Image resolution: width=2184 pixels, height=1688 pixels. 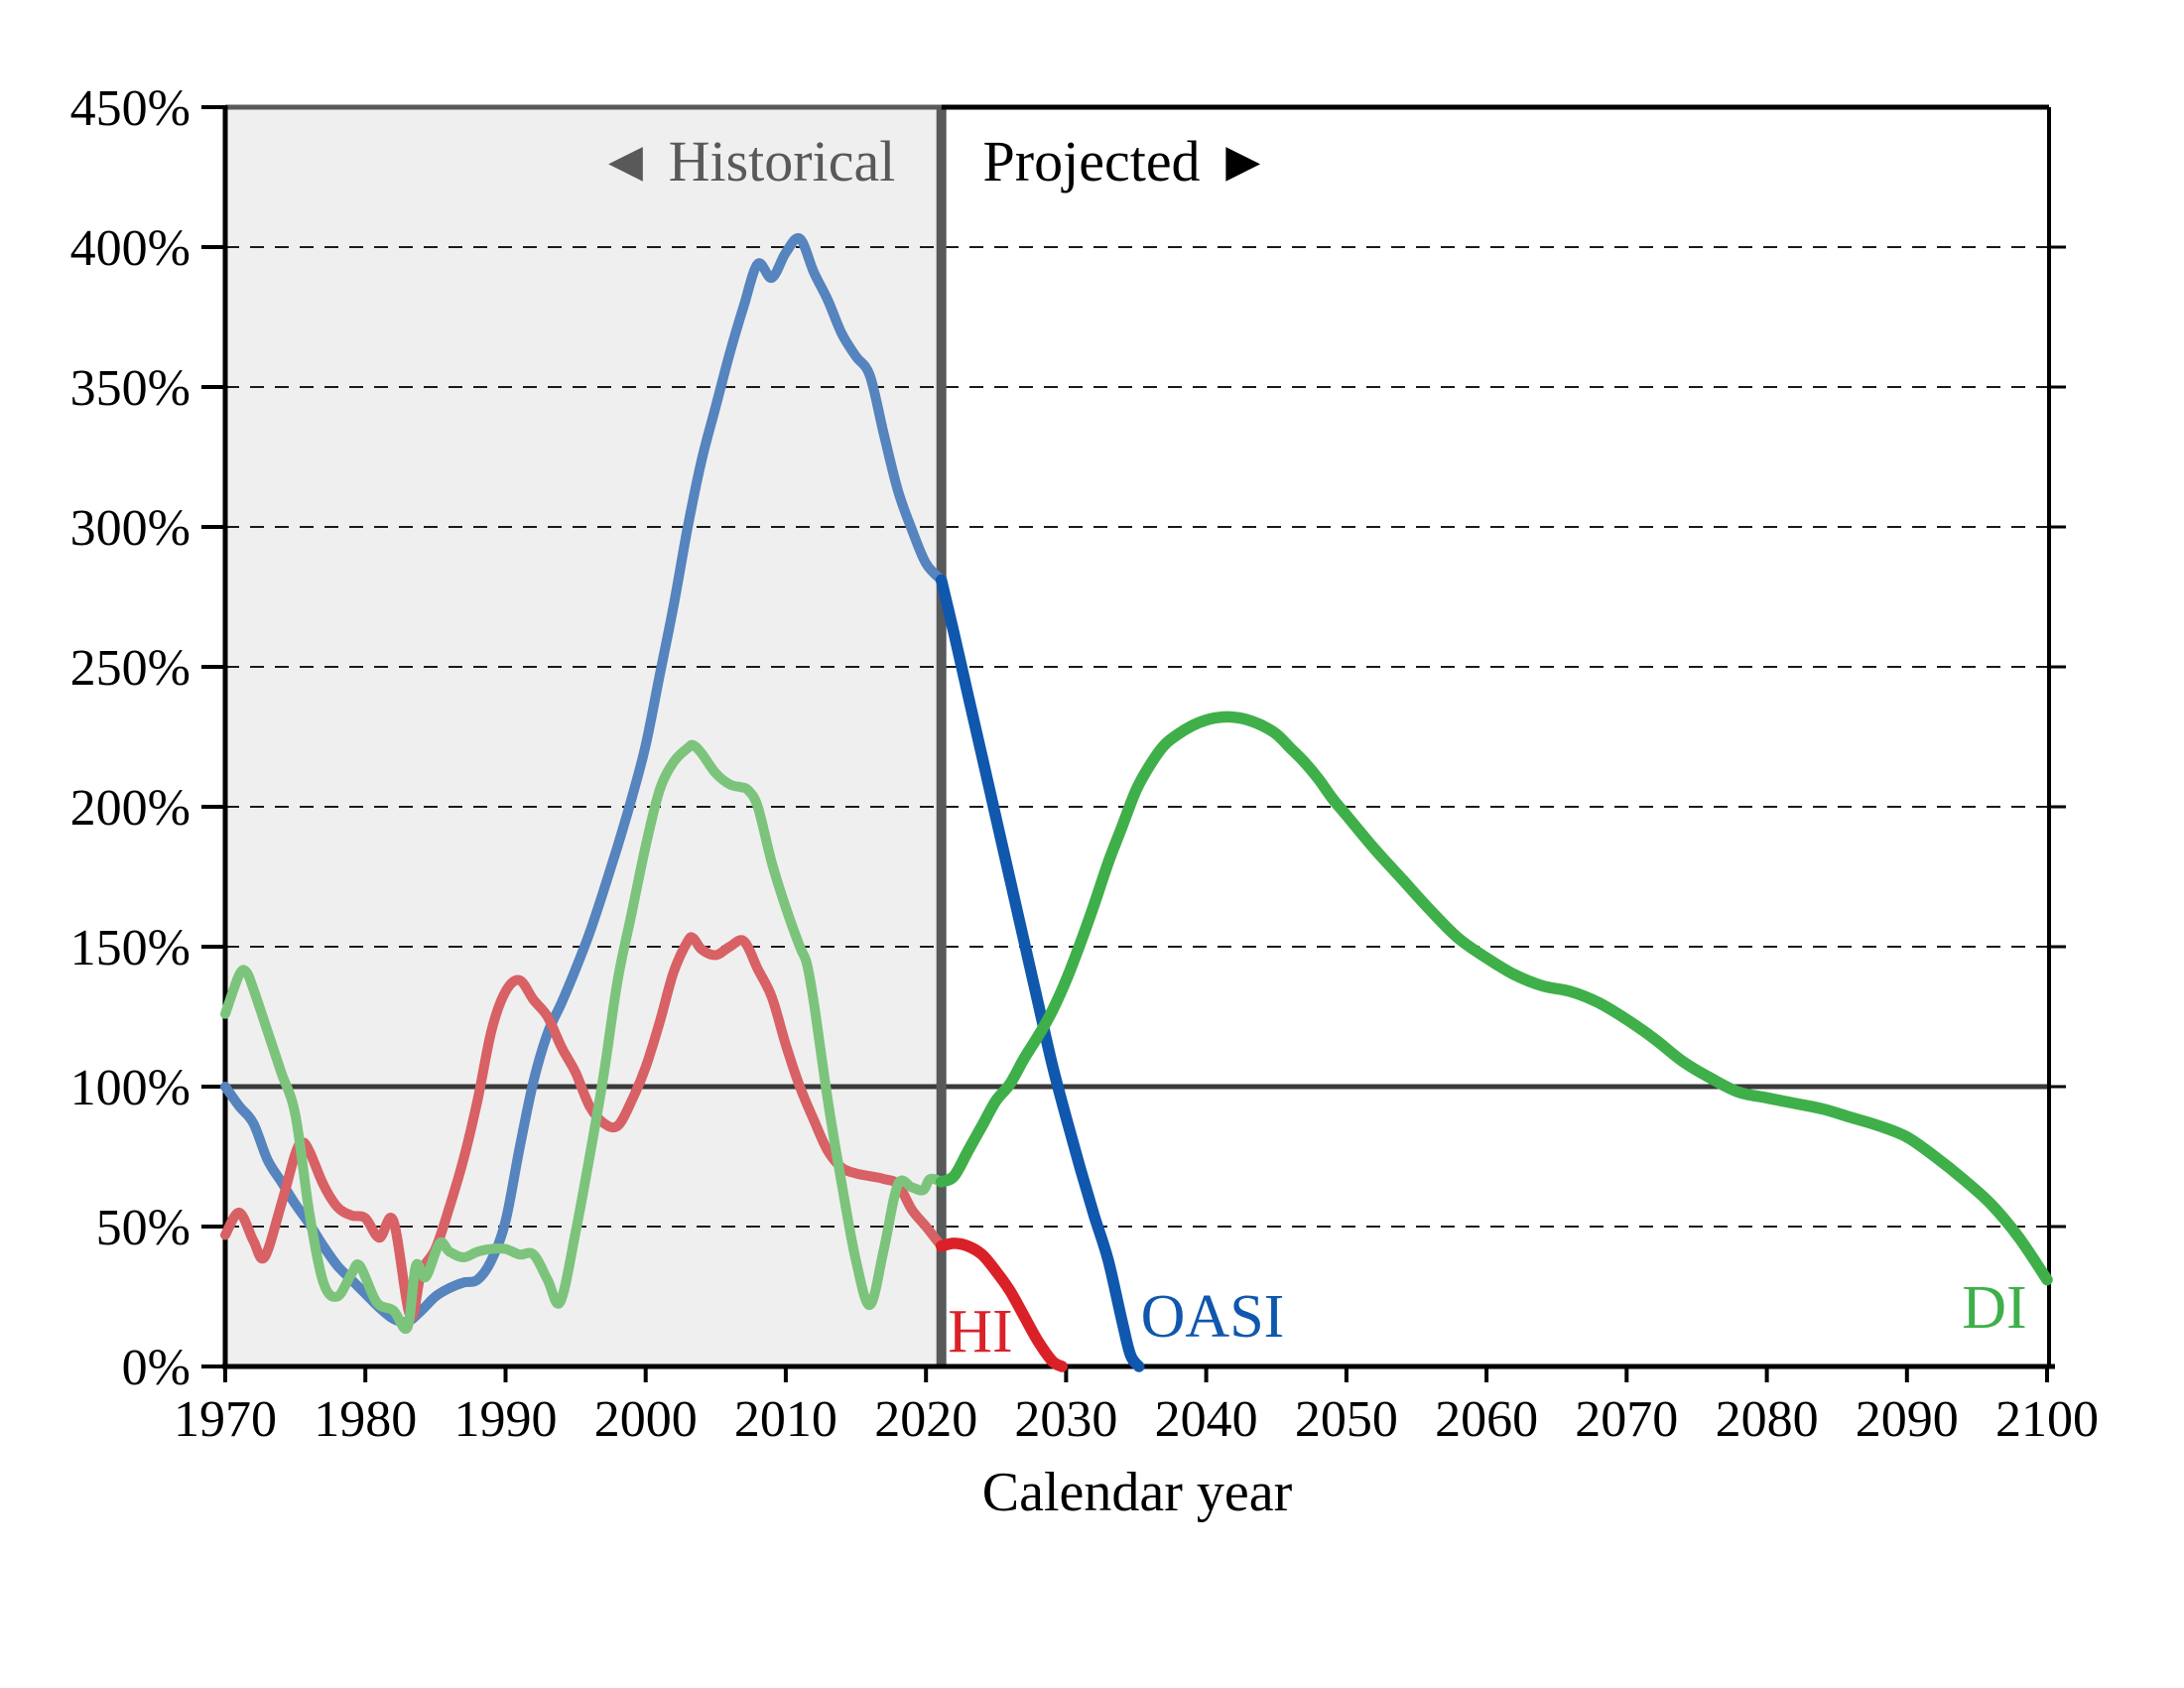 What do you see at coordinates (1065, 1420) in the screenshot?
I see `x-tick-label-2030: 2030` at bounding box center [1065, 1420].